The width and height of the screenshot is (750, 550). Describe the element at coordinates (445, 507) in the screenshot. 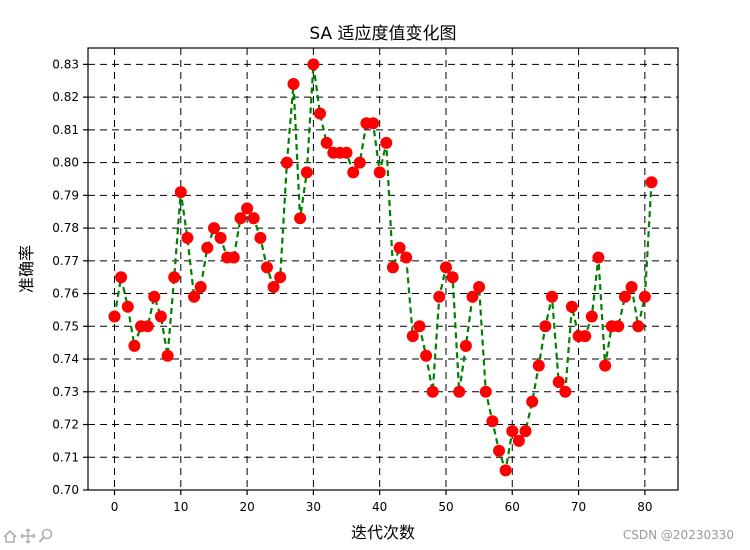

I see `x-tick-label: 50` at that location.